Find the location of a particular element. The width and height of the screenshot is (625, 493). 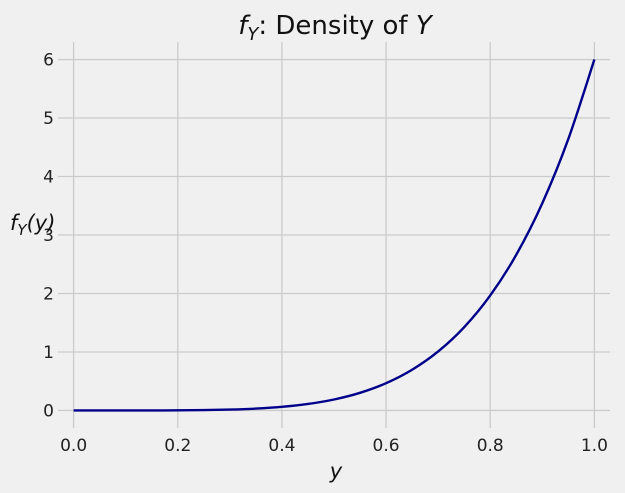

y-tick-label: 3 is located at coordinates (48, 236).